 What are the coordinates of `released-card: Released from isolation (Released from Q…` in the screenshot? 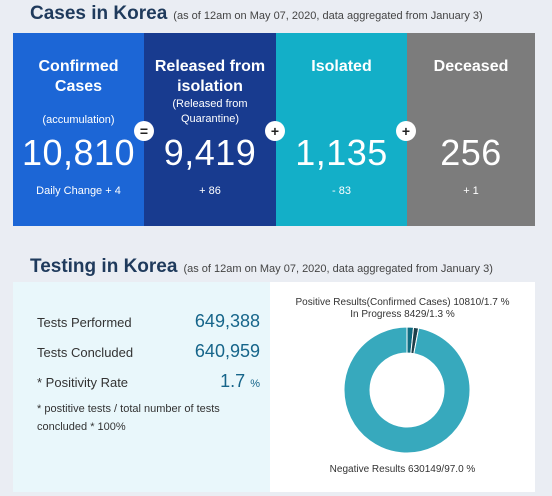 It's located at (210, 129).